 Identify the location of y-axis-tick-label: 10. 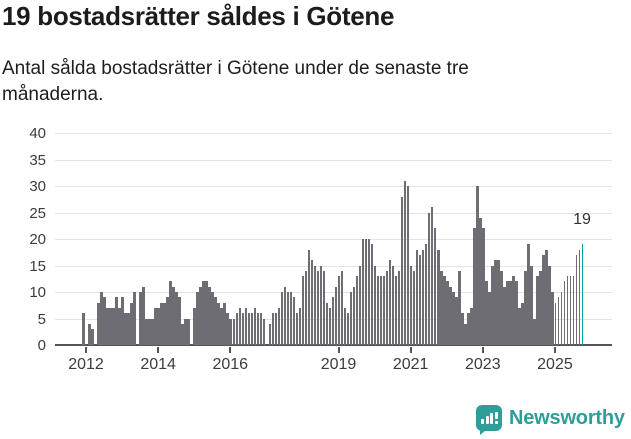
(37, 292).